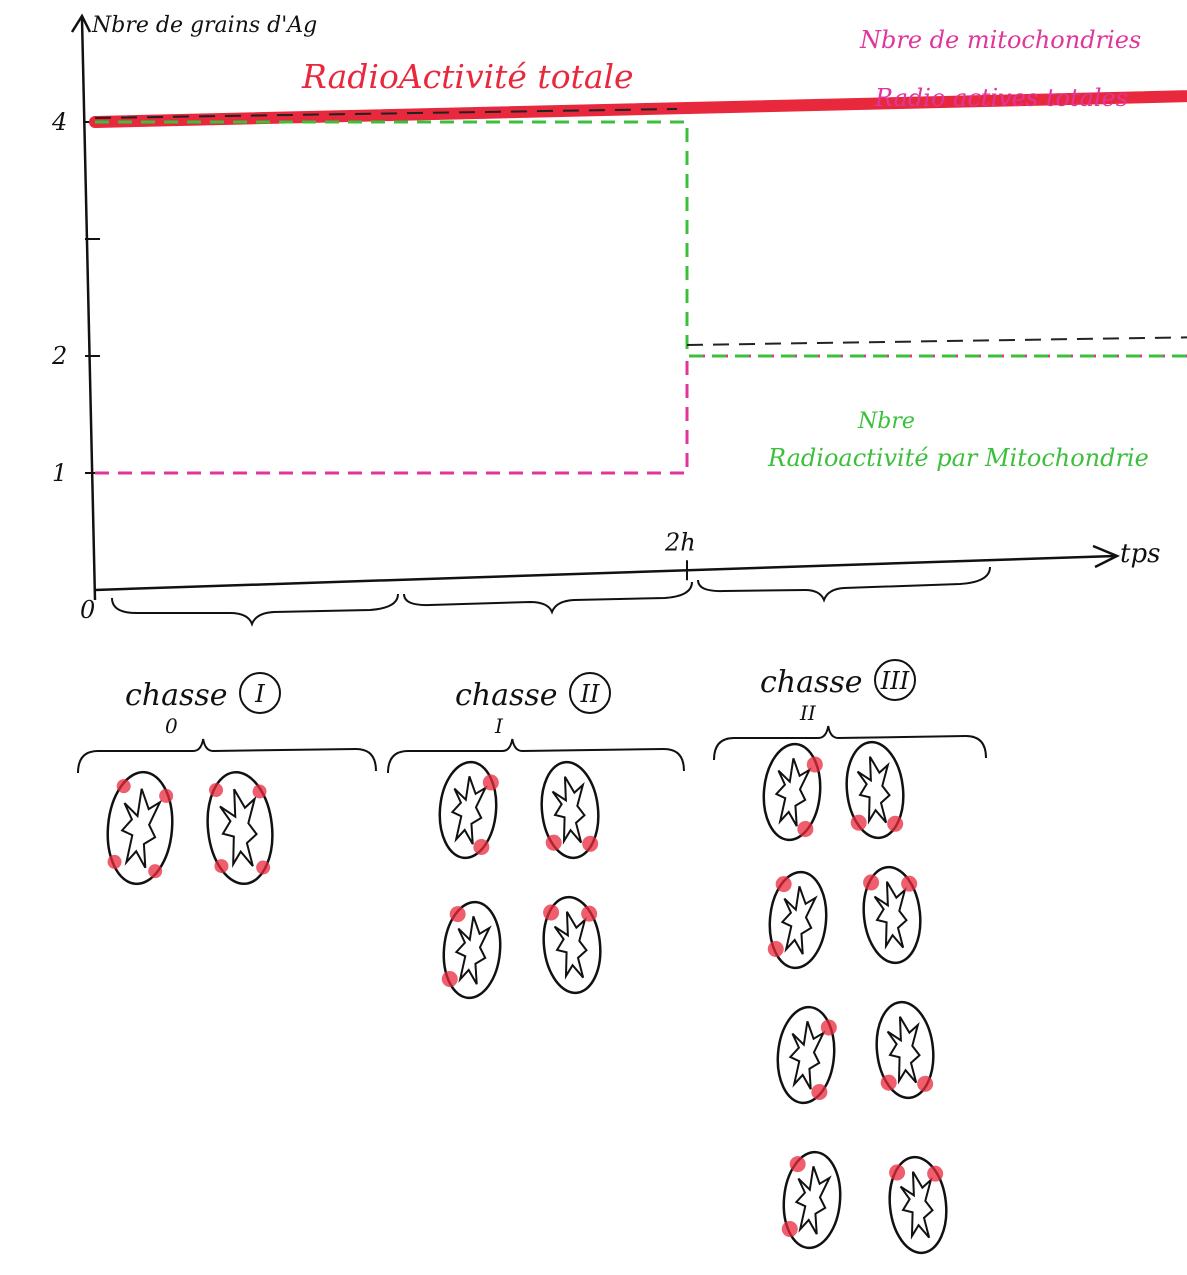  Describe the element at coordinates (171, 726) in the screenshot. I see `phase-sub: 0` at that location.